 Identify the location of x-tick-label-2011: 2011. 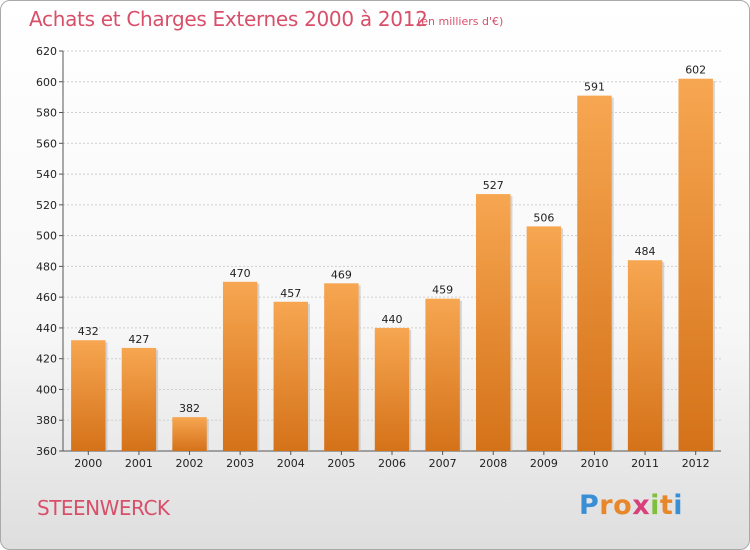
(645, 463).